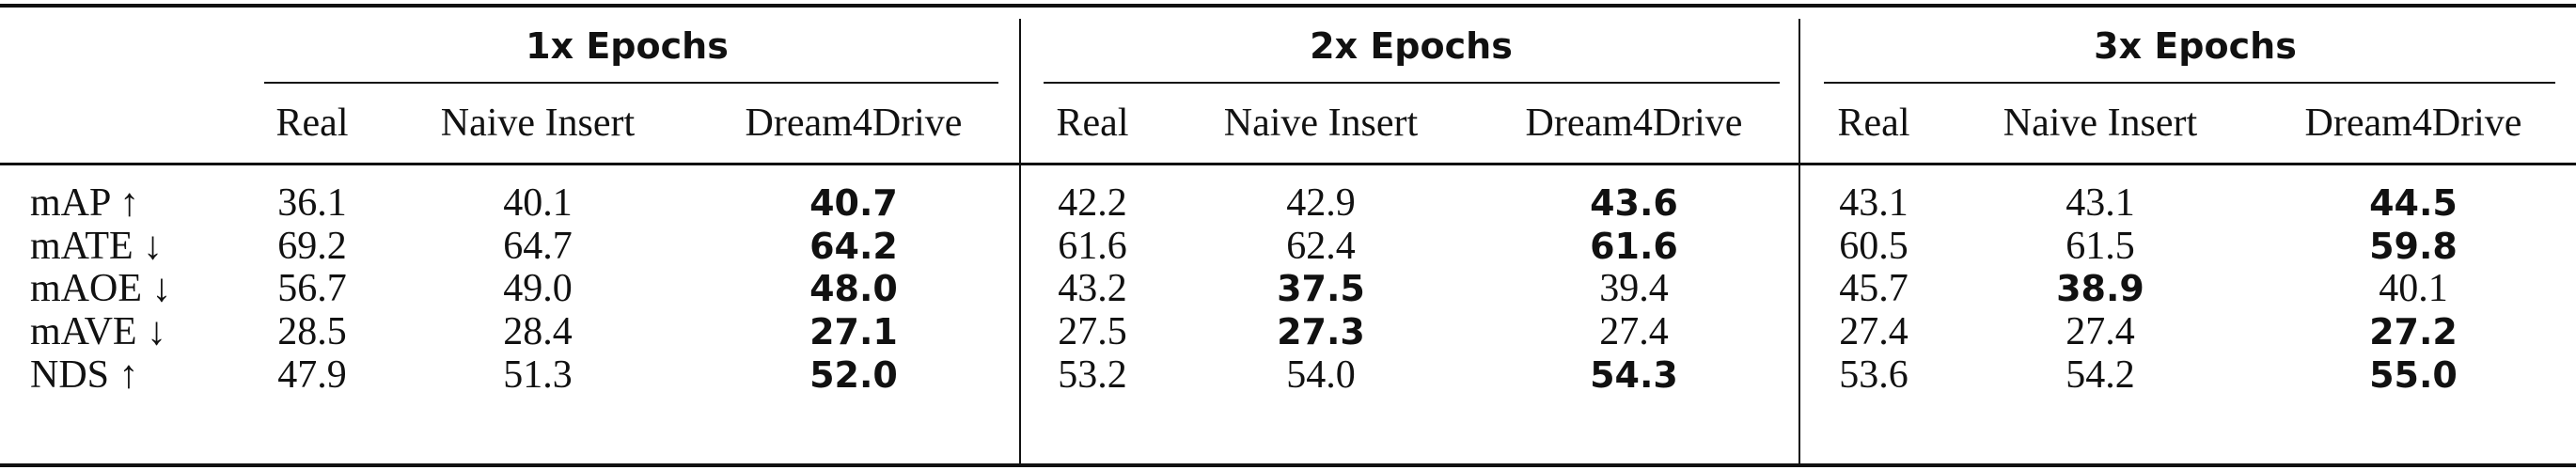 The width and height of the screenshot is (2576, 470). Describe the element at coordinates (2101, 375) in the screenshot. I see `cell: 54.2` at that location.